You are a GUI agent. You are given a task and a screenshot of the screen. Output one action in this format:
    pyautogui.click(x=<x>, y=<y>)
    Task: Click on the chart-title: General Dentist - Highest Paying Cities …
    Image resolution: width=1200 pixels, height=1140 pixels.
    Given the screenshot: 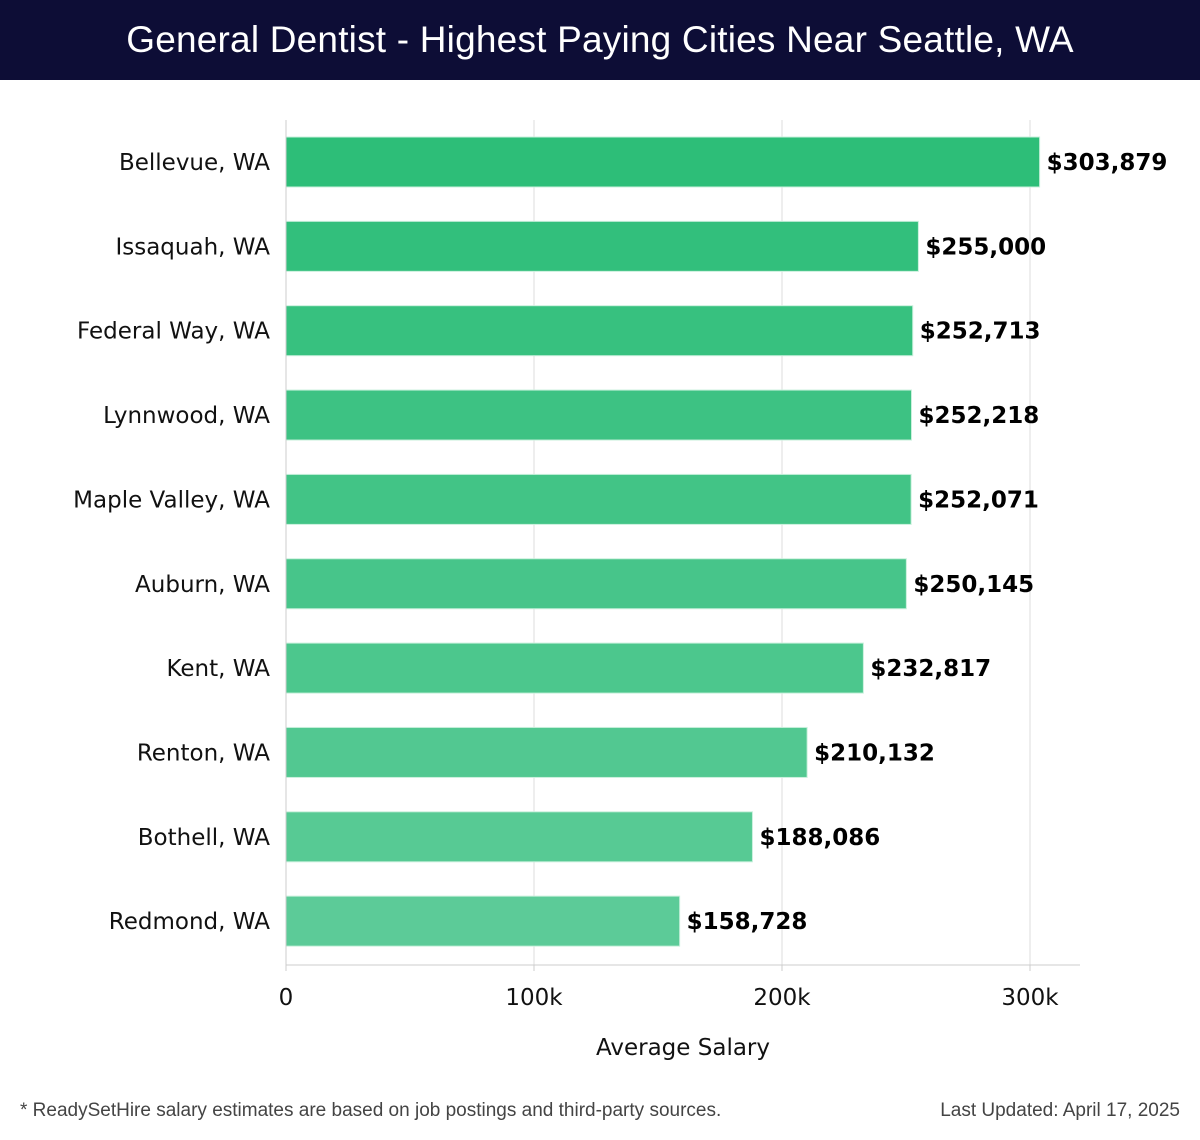 What is the action you would take?
    pyautogui.click(x=600, y=39)
    